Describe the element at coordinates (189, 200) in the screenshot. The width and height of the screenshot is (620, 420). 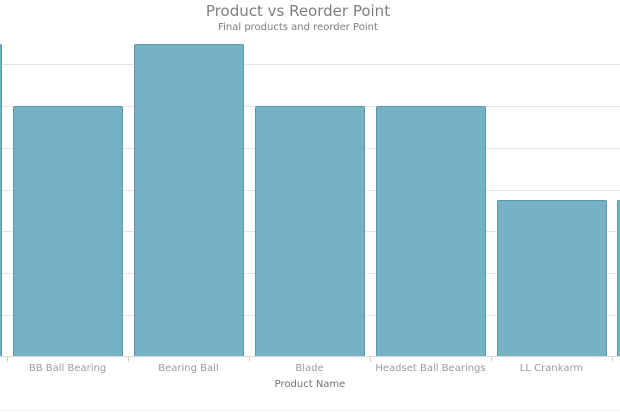
I see `bar-bearing-ball` at that location.